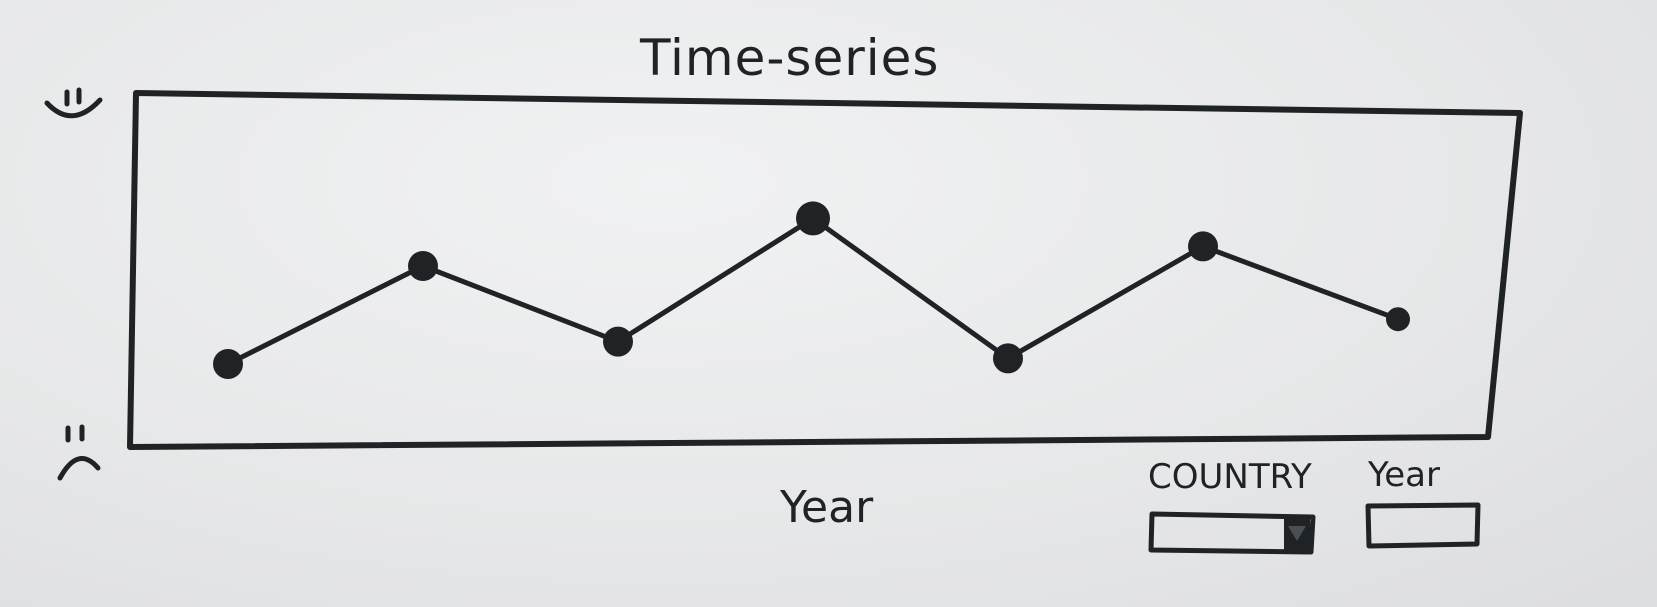  What do you see at coordinates (73, 103) in the screenshot?
I see `happy-face-icon` at bounding box center [73, 103].